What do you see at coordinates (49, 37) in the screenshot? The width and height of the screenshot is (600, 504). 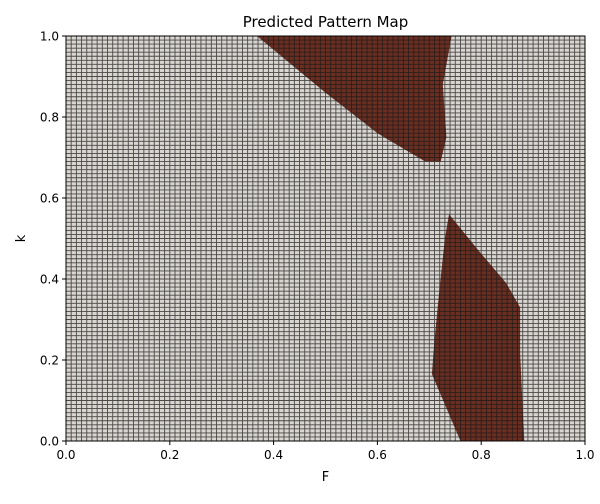 I see `y-tick-label: 1.0` at bounding box center [49, 37].